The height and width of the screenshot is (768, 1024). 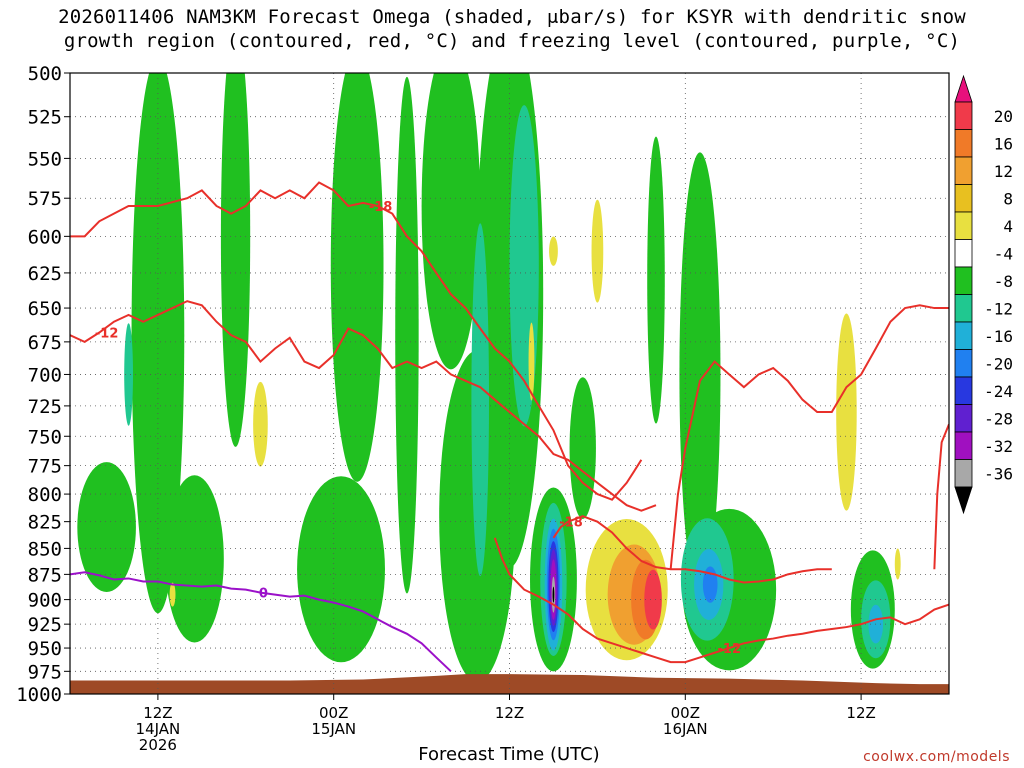 I want to click on y-tick-label: 650, so click(x=45, y=309).